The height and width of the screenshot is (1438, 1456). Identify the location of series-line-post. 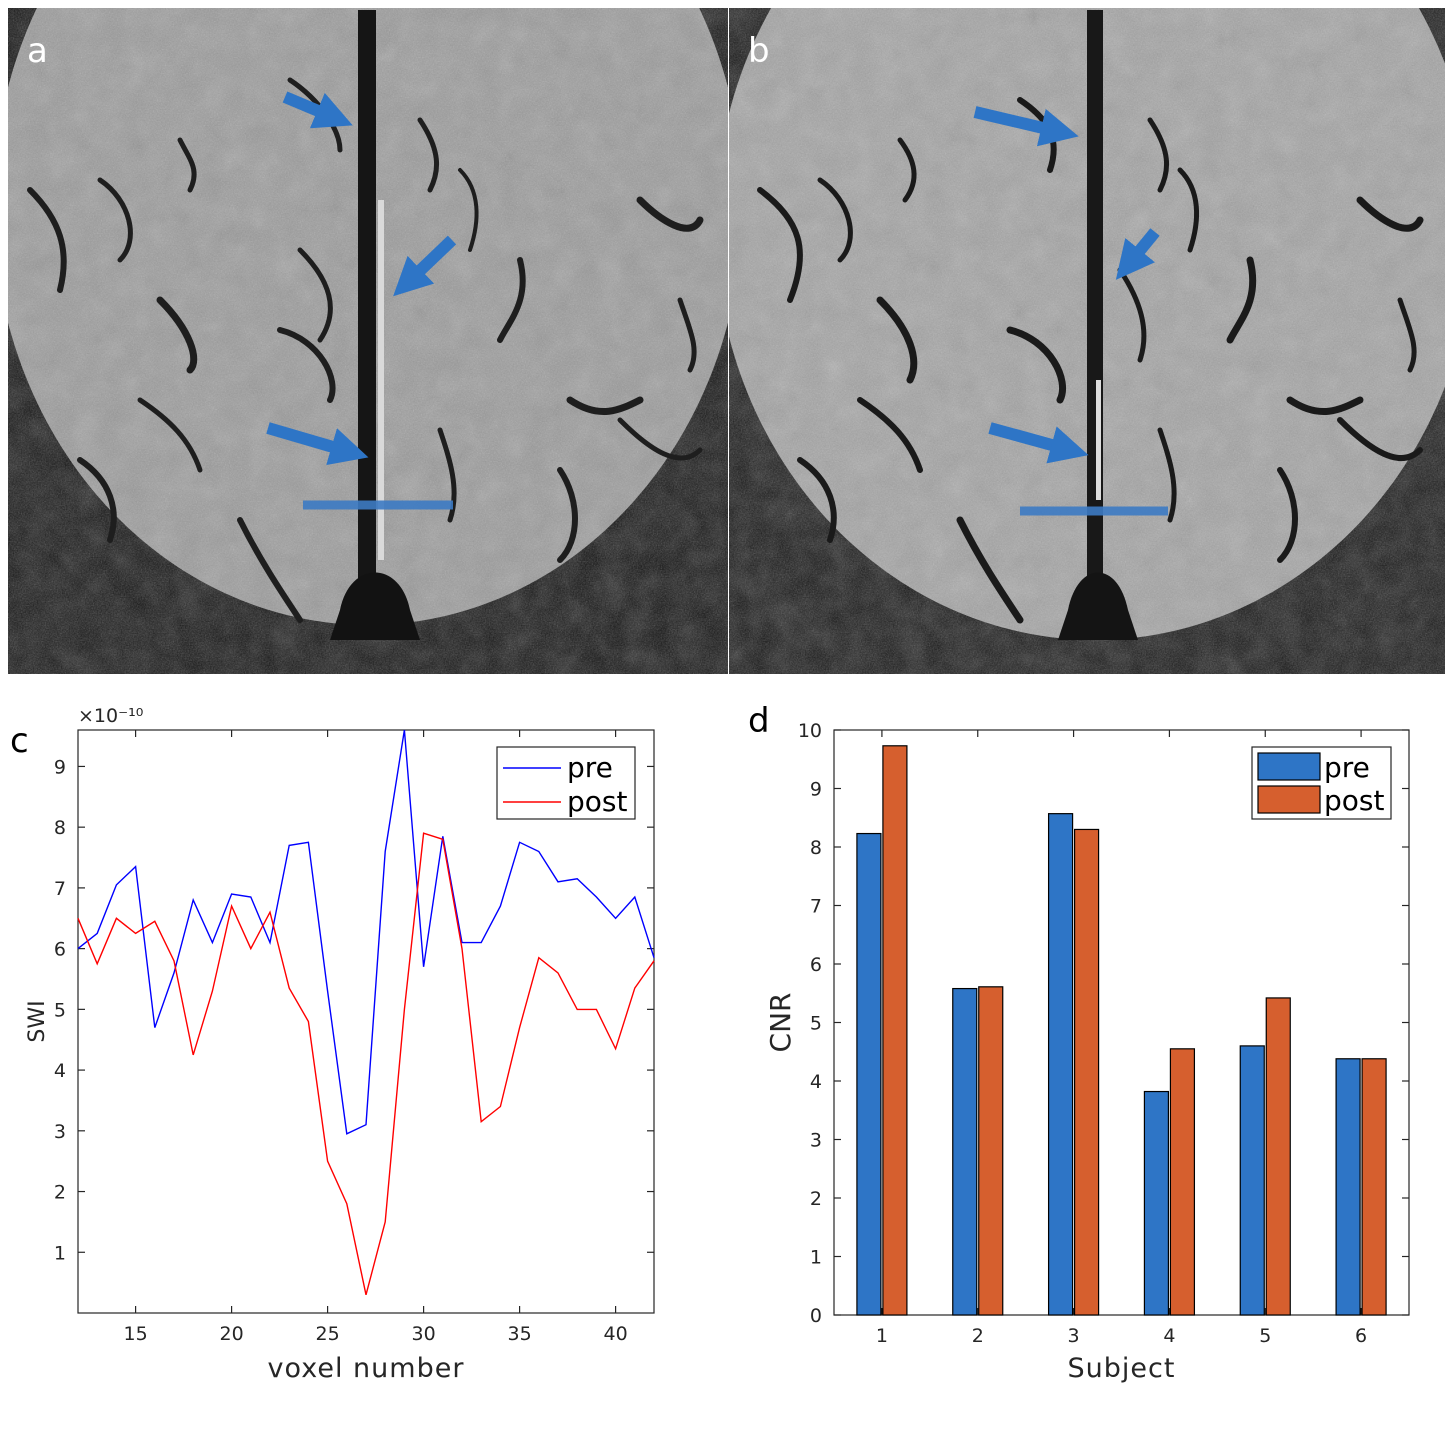
(366, 1063).